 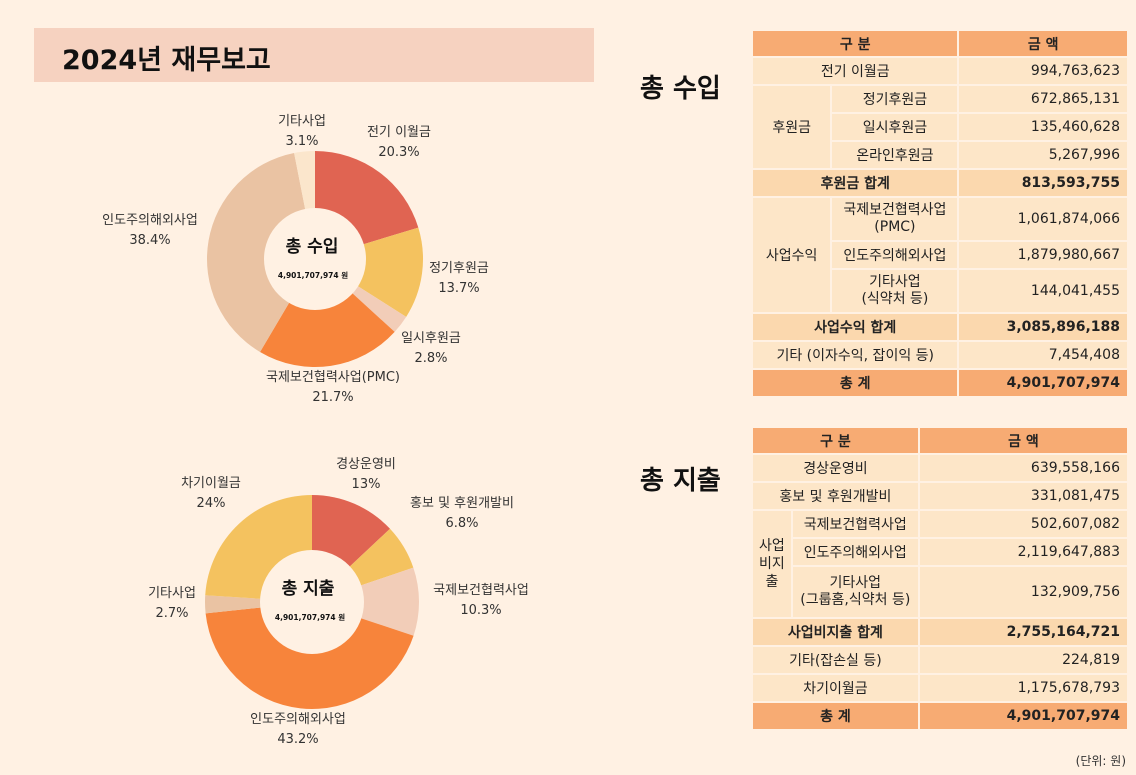 I want to click on income-label-onetime: 일시후원금 2.8%, so click(x=431, y=349).